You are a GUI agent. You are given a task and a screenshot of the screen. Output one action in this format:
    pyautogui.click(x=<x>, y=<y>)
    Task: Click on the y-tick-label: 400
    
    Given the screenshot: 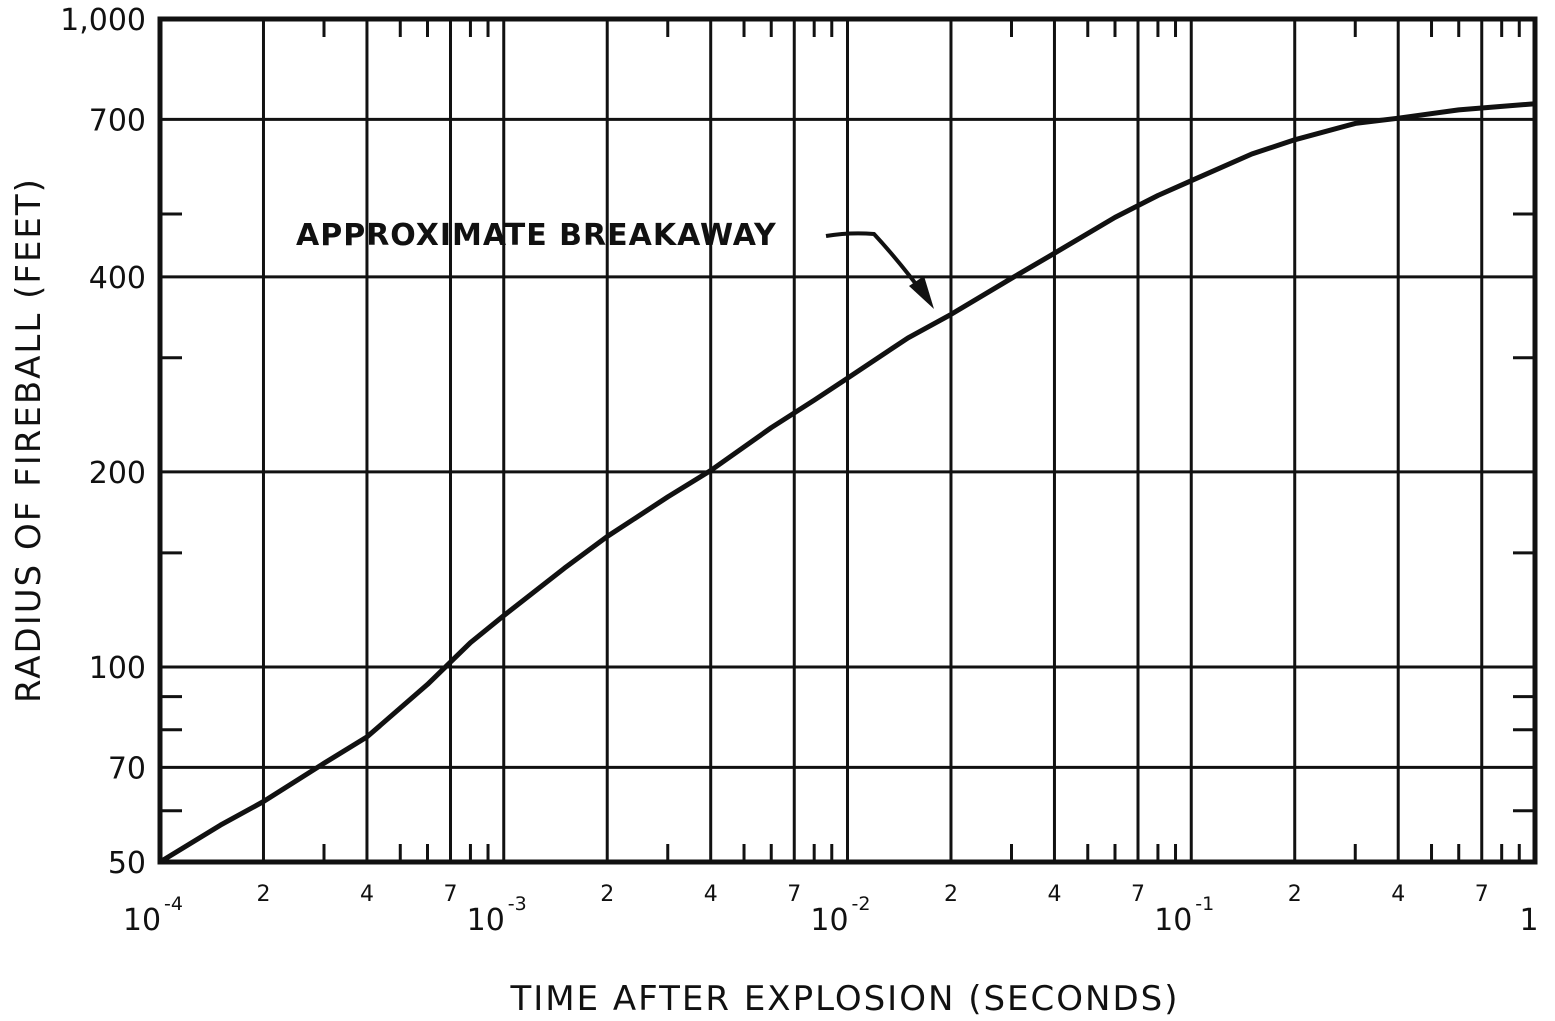 What is the action you would take?
    pyautogui.click(x=117, y=278)
    